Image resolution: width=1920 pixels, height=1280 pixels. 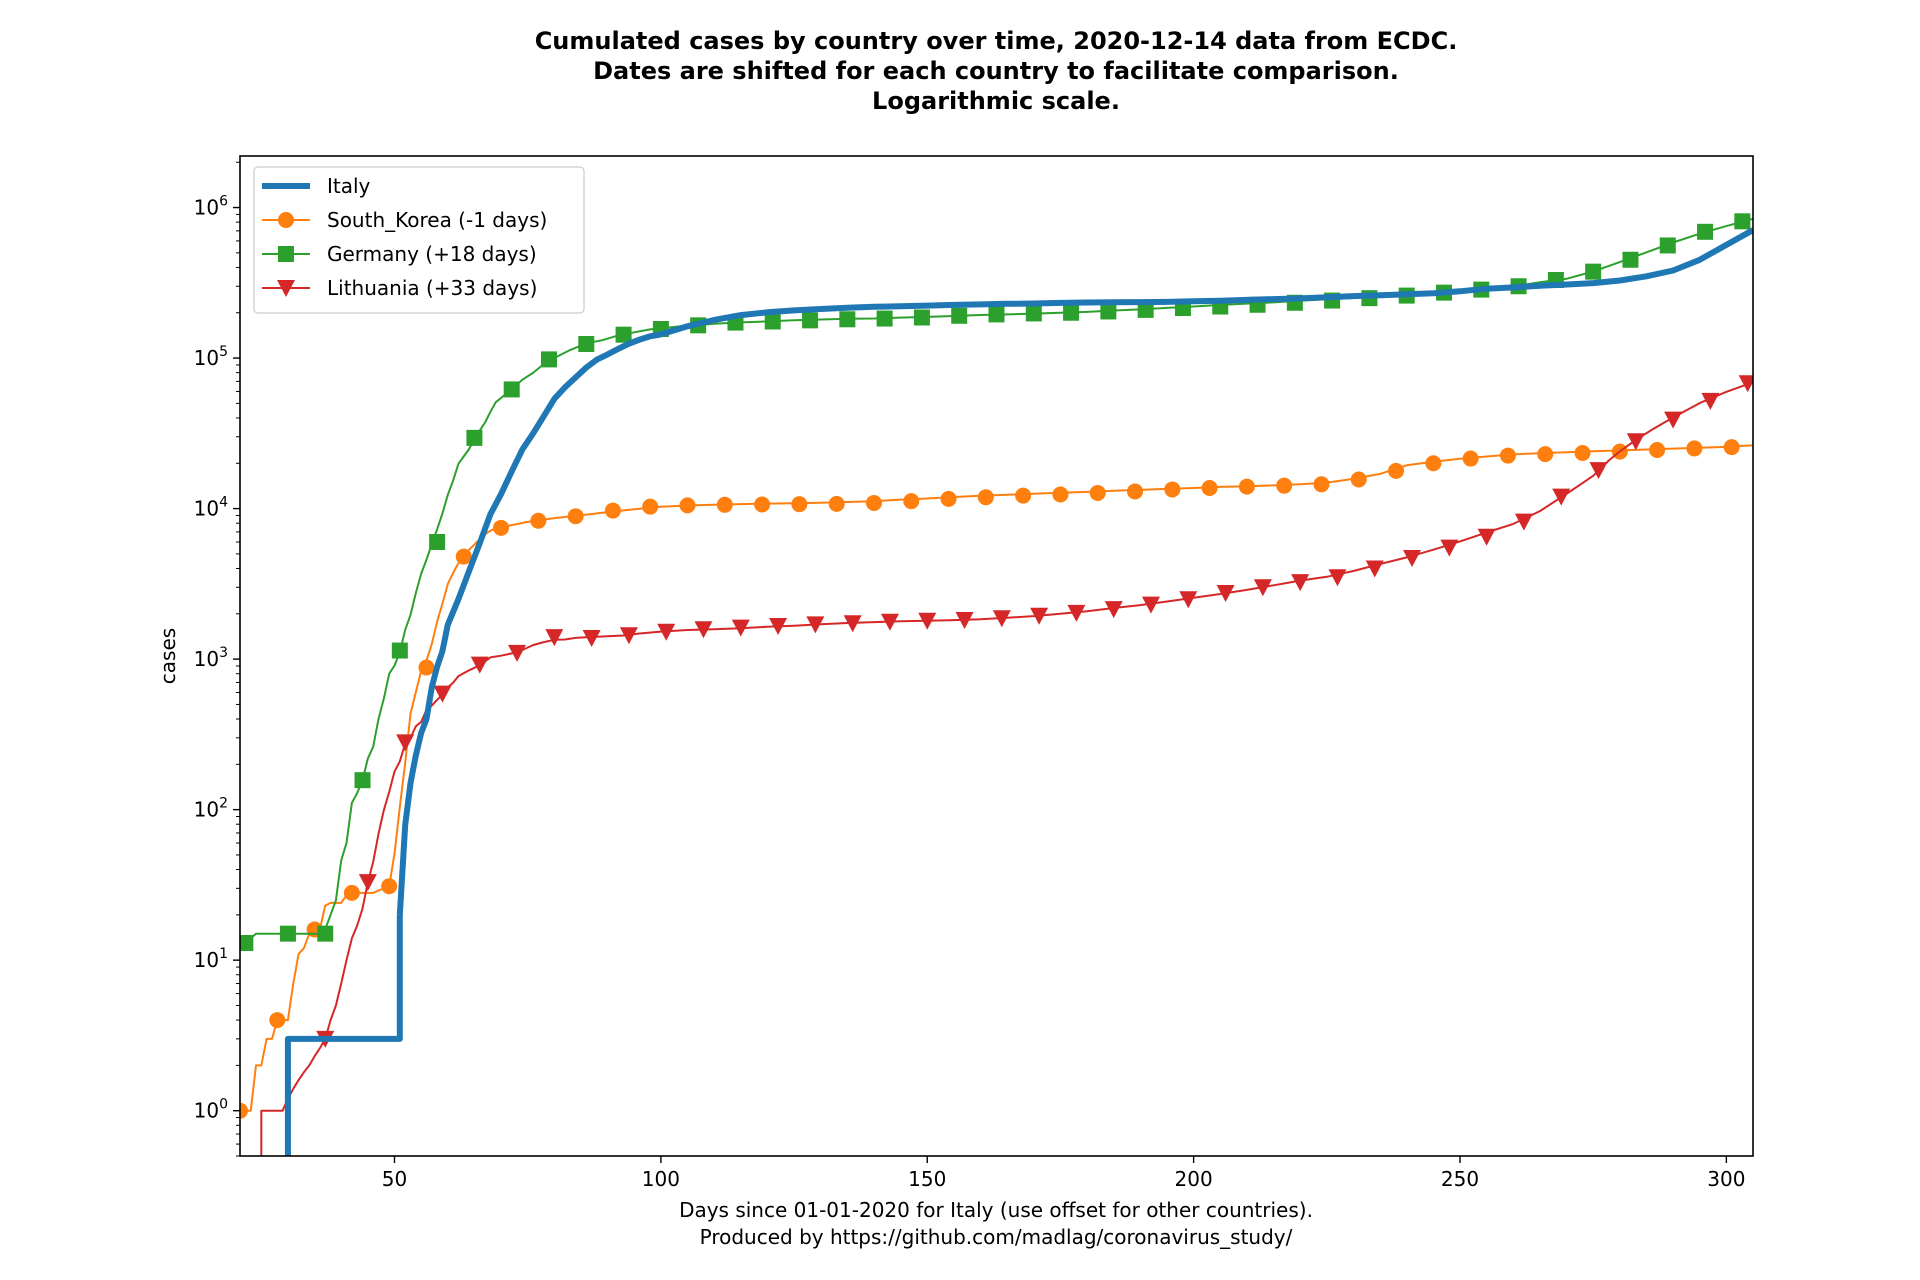 What do you see at coordinates (437, 220) in the screenshot?
I see `legend-label-south-korea: South_Korea (-1 days)` at bounding box center [437, 220].